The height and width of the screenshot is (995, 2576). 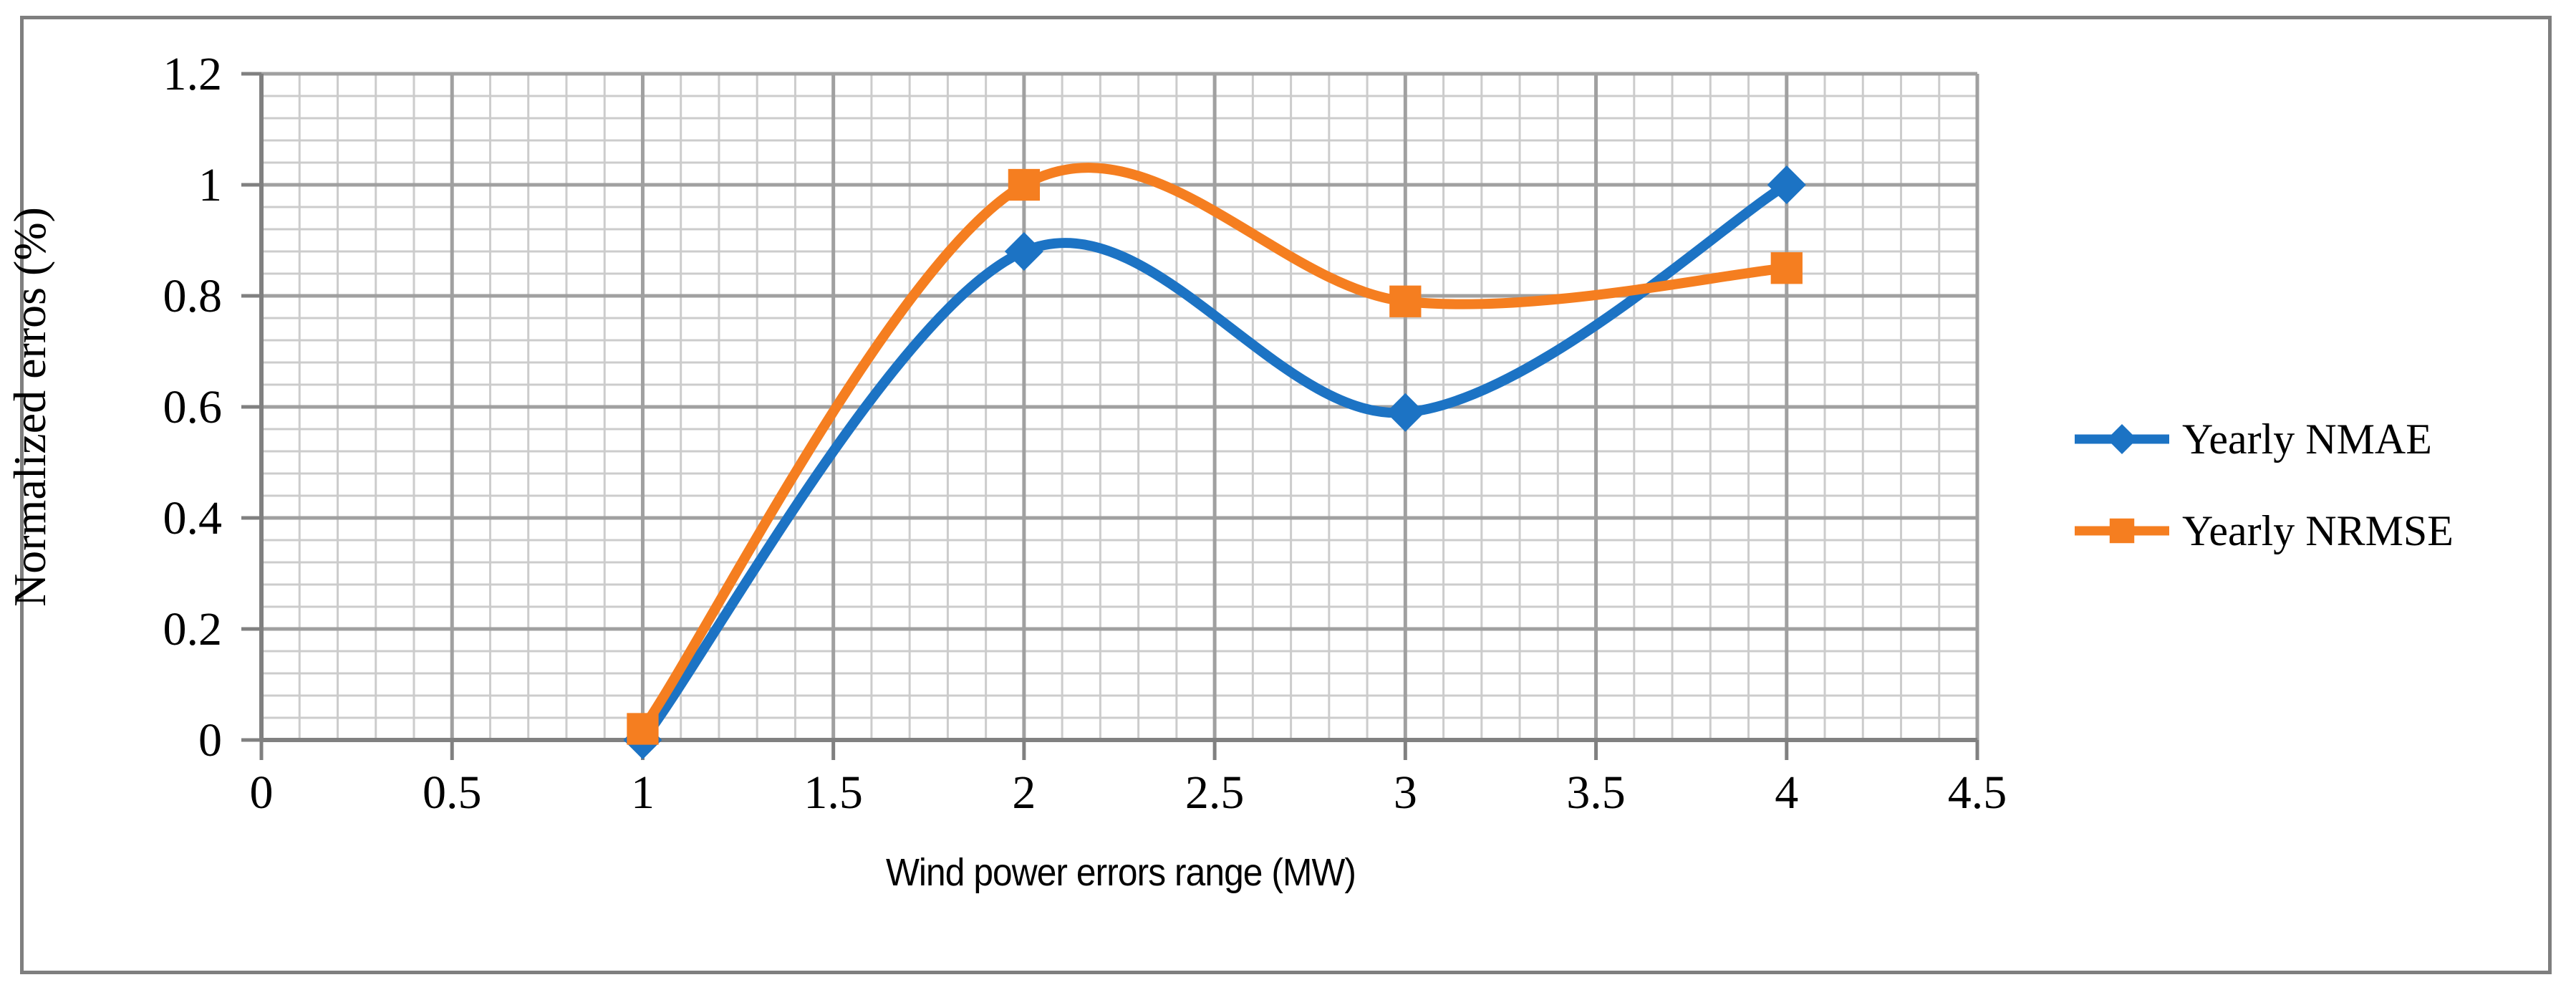 I want to click on y-tick-label: 0.6, so click(x=193, y=407).